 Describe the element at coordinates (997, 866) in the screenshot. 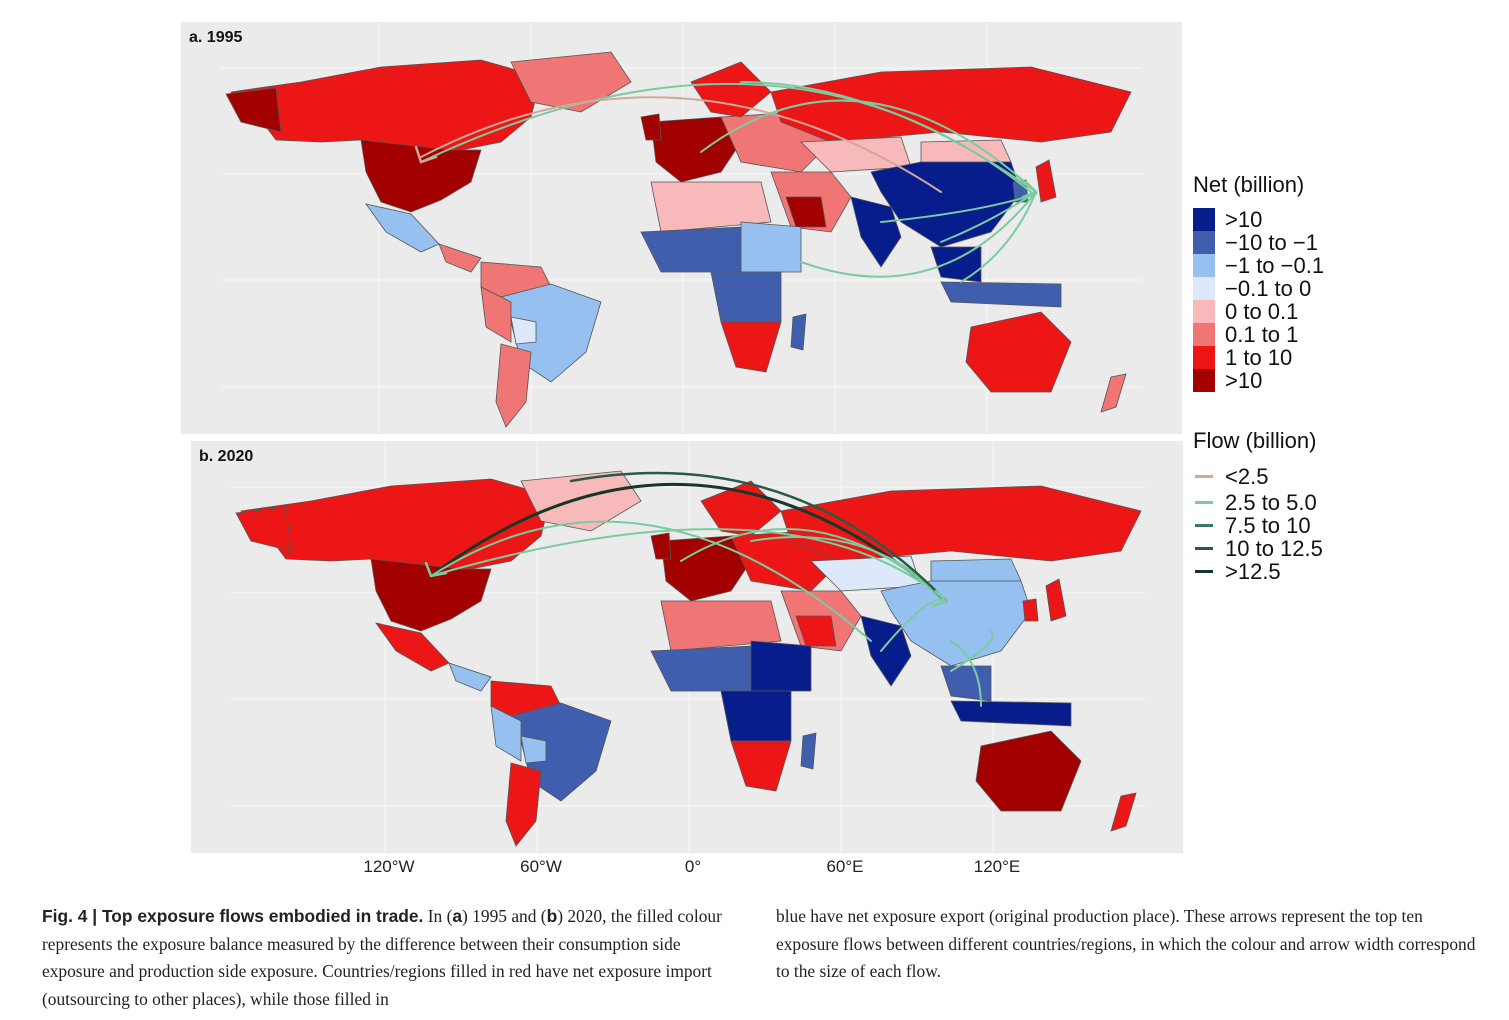

I see `x-tick-label: 120°E` at that location.